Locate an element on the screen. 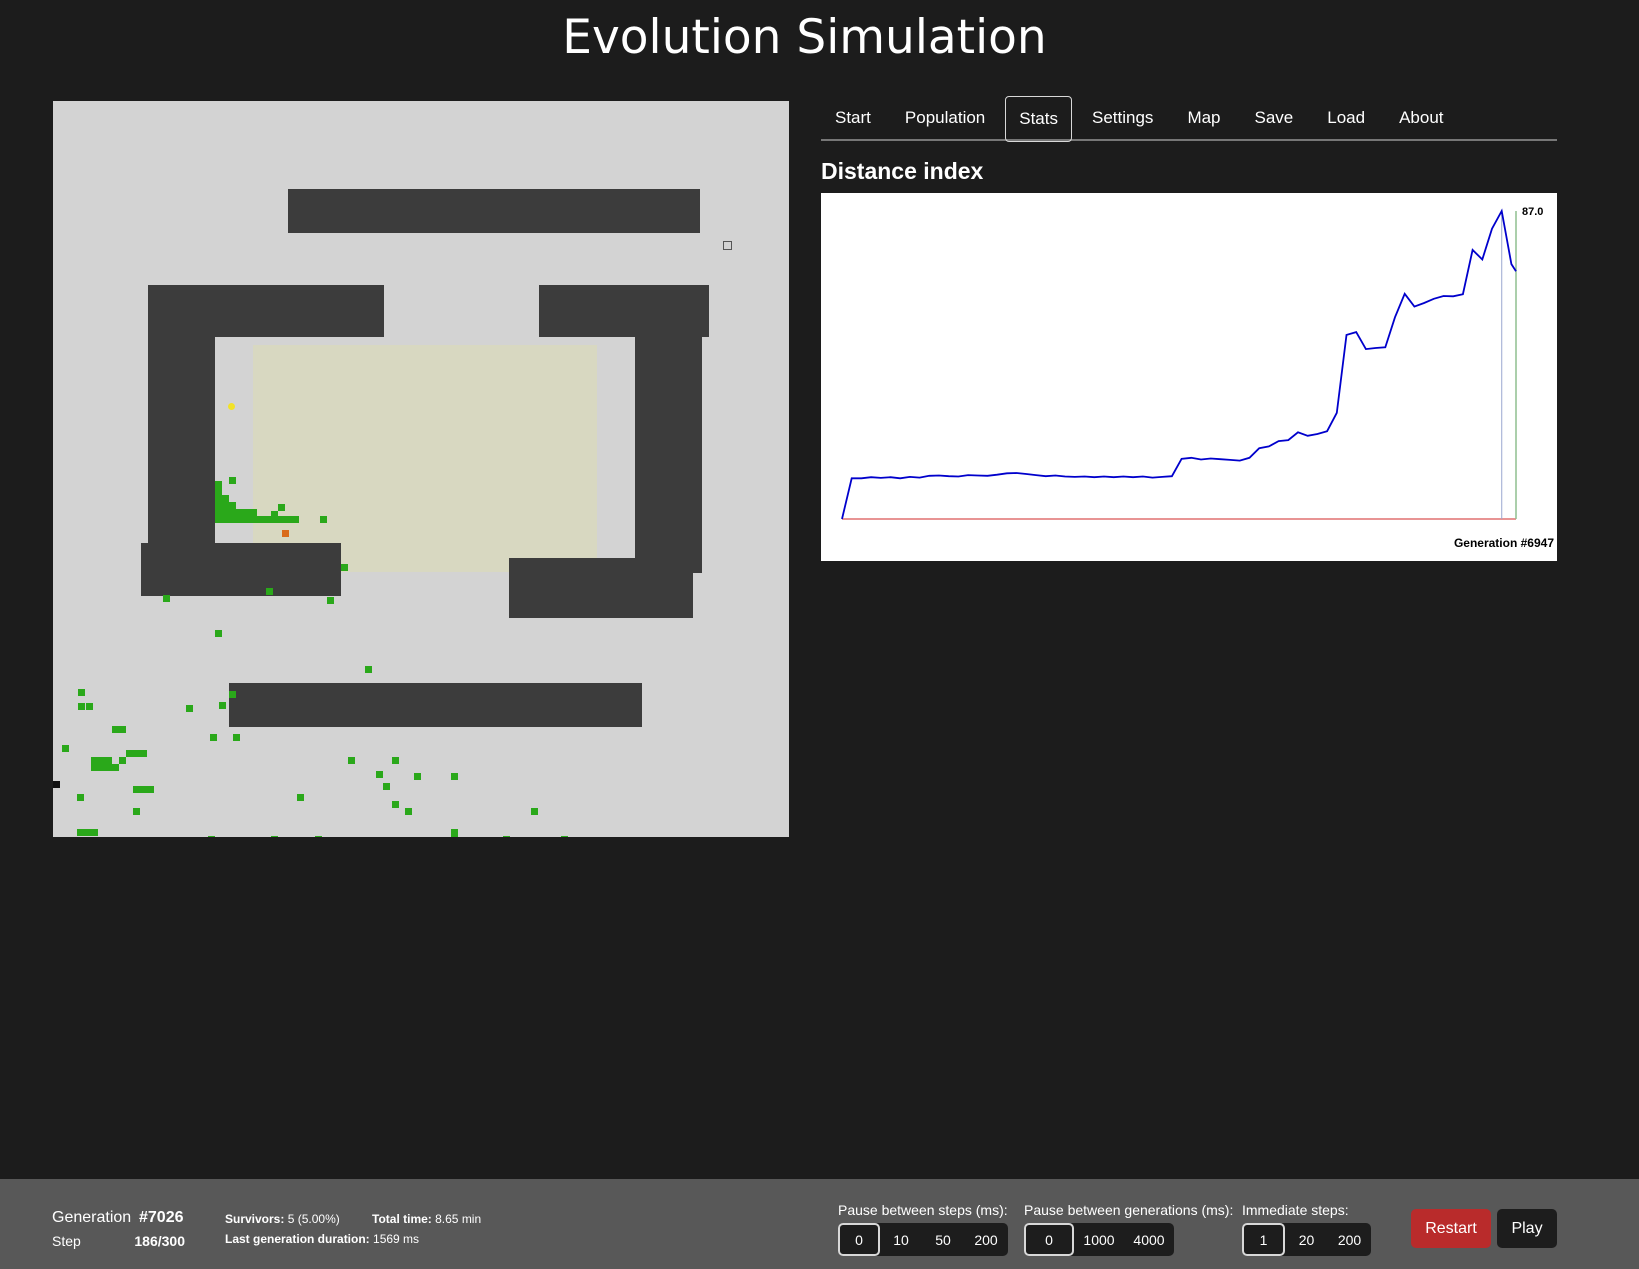  tab-map: Map is located at coordinates (1204, 117).